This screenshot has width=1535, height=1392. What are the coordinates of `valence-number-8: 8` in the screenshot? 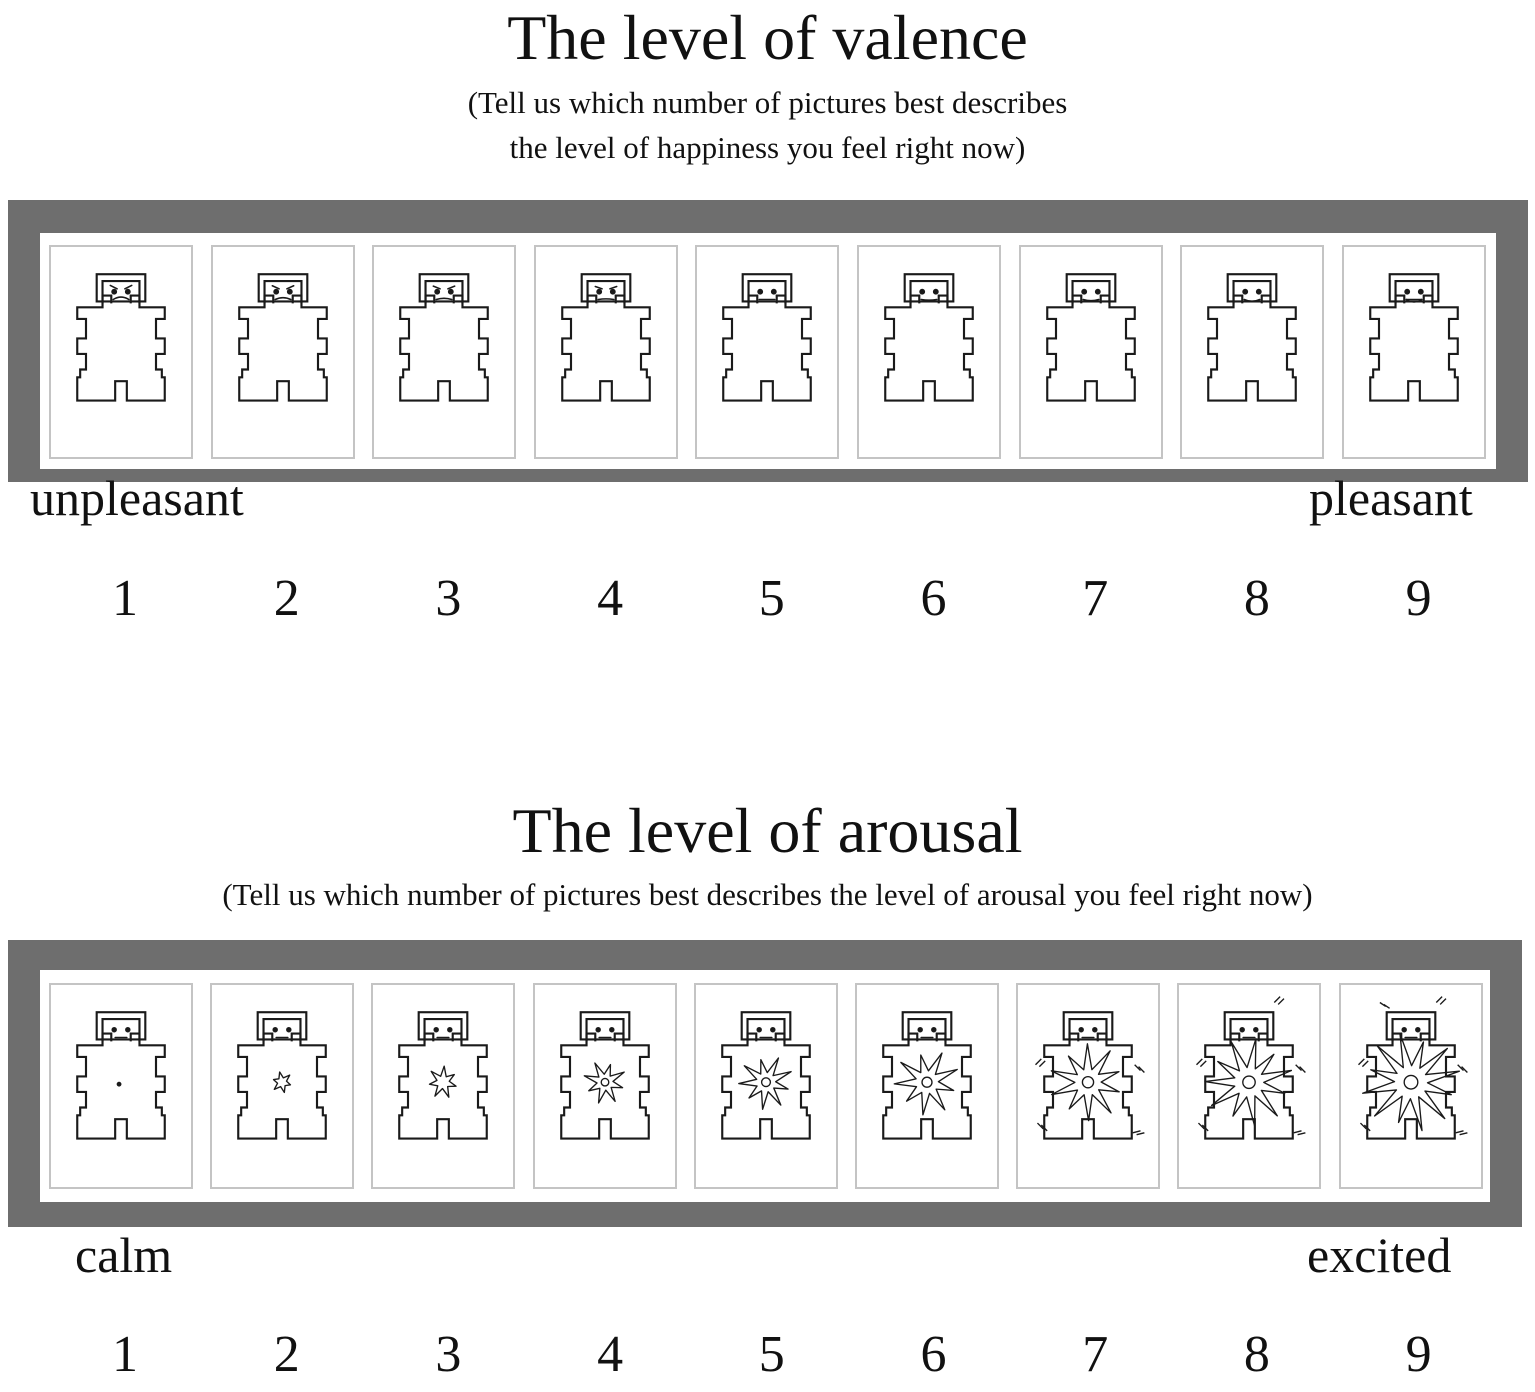 It's located at (1256, 598).